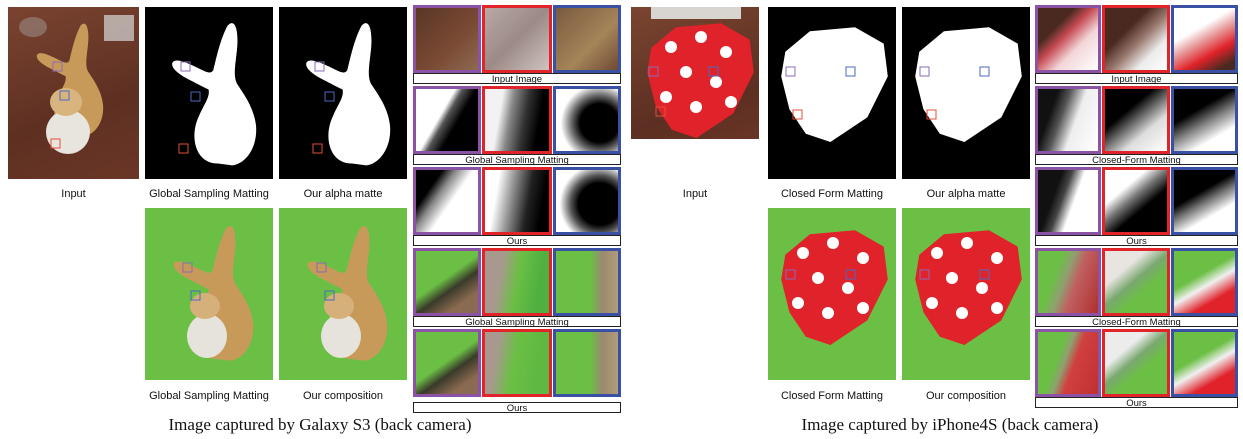 Image resolution: width=1243 pixels, height=439 pixels. What do you see at coordinates (73, 194) in the screenshot?
I see `left-input-label: Input` at bounding box center [73, 194].